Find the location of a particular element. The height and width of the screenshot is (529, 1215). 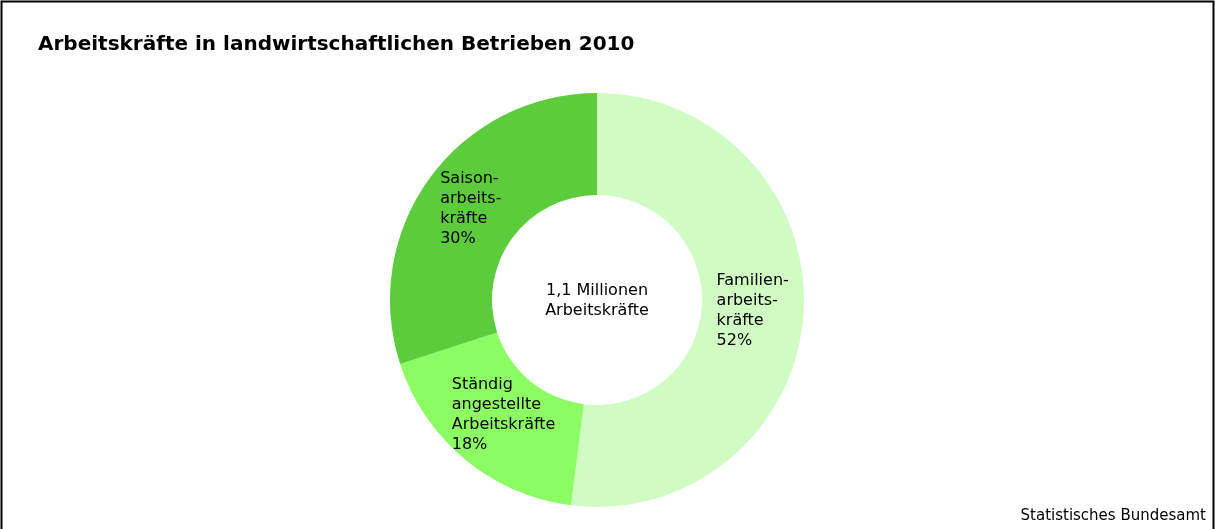

chart-title: Arbeitskräfte in landwirtschaftlichen Betrieben 2010 is located at coordinates (336, 43).